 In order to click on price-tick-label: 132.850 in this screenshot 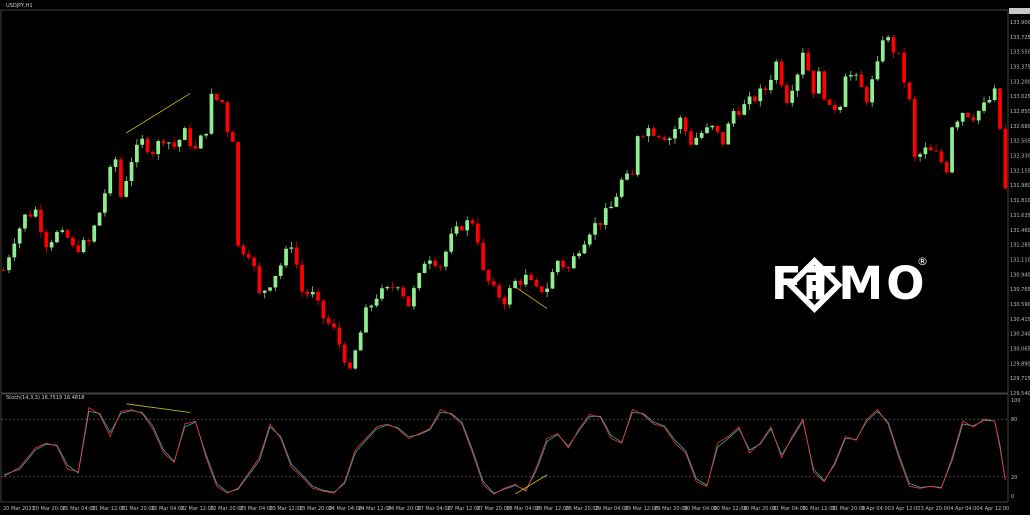, I will do `click(1020, 112)`.